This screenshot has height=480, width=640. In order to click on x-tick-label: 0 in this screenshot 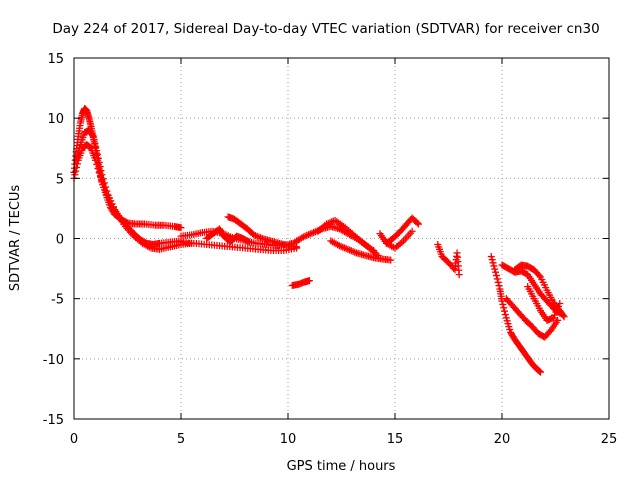, I will do `click(74, 439)`.